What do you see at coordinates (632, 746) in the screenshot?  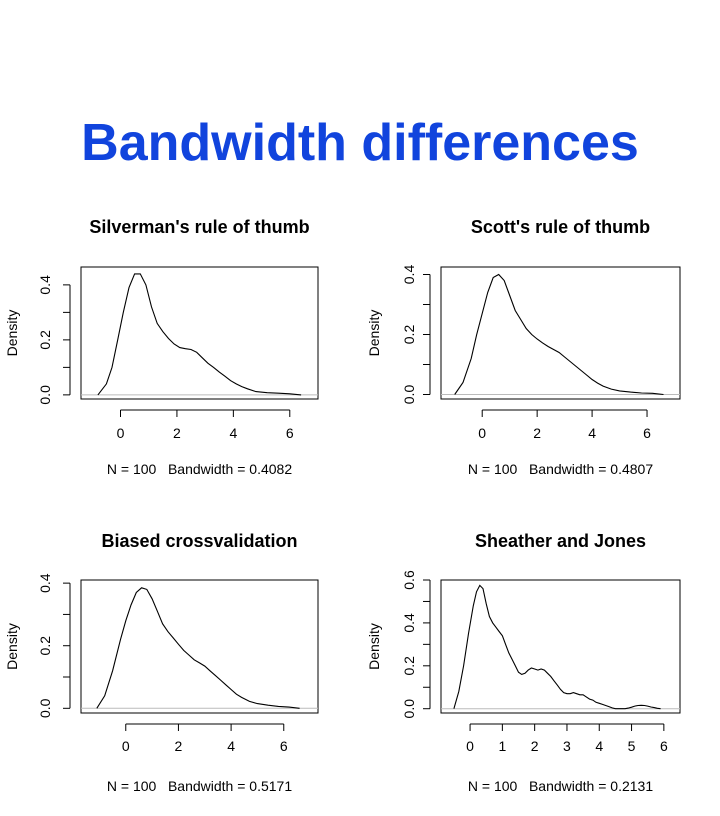 I see `x-tick-label: 5` at bounding box center [632, 746].